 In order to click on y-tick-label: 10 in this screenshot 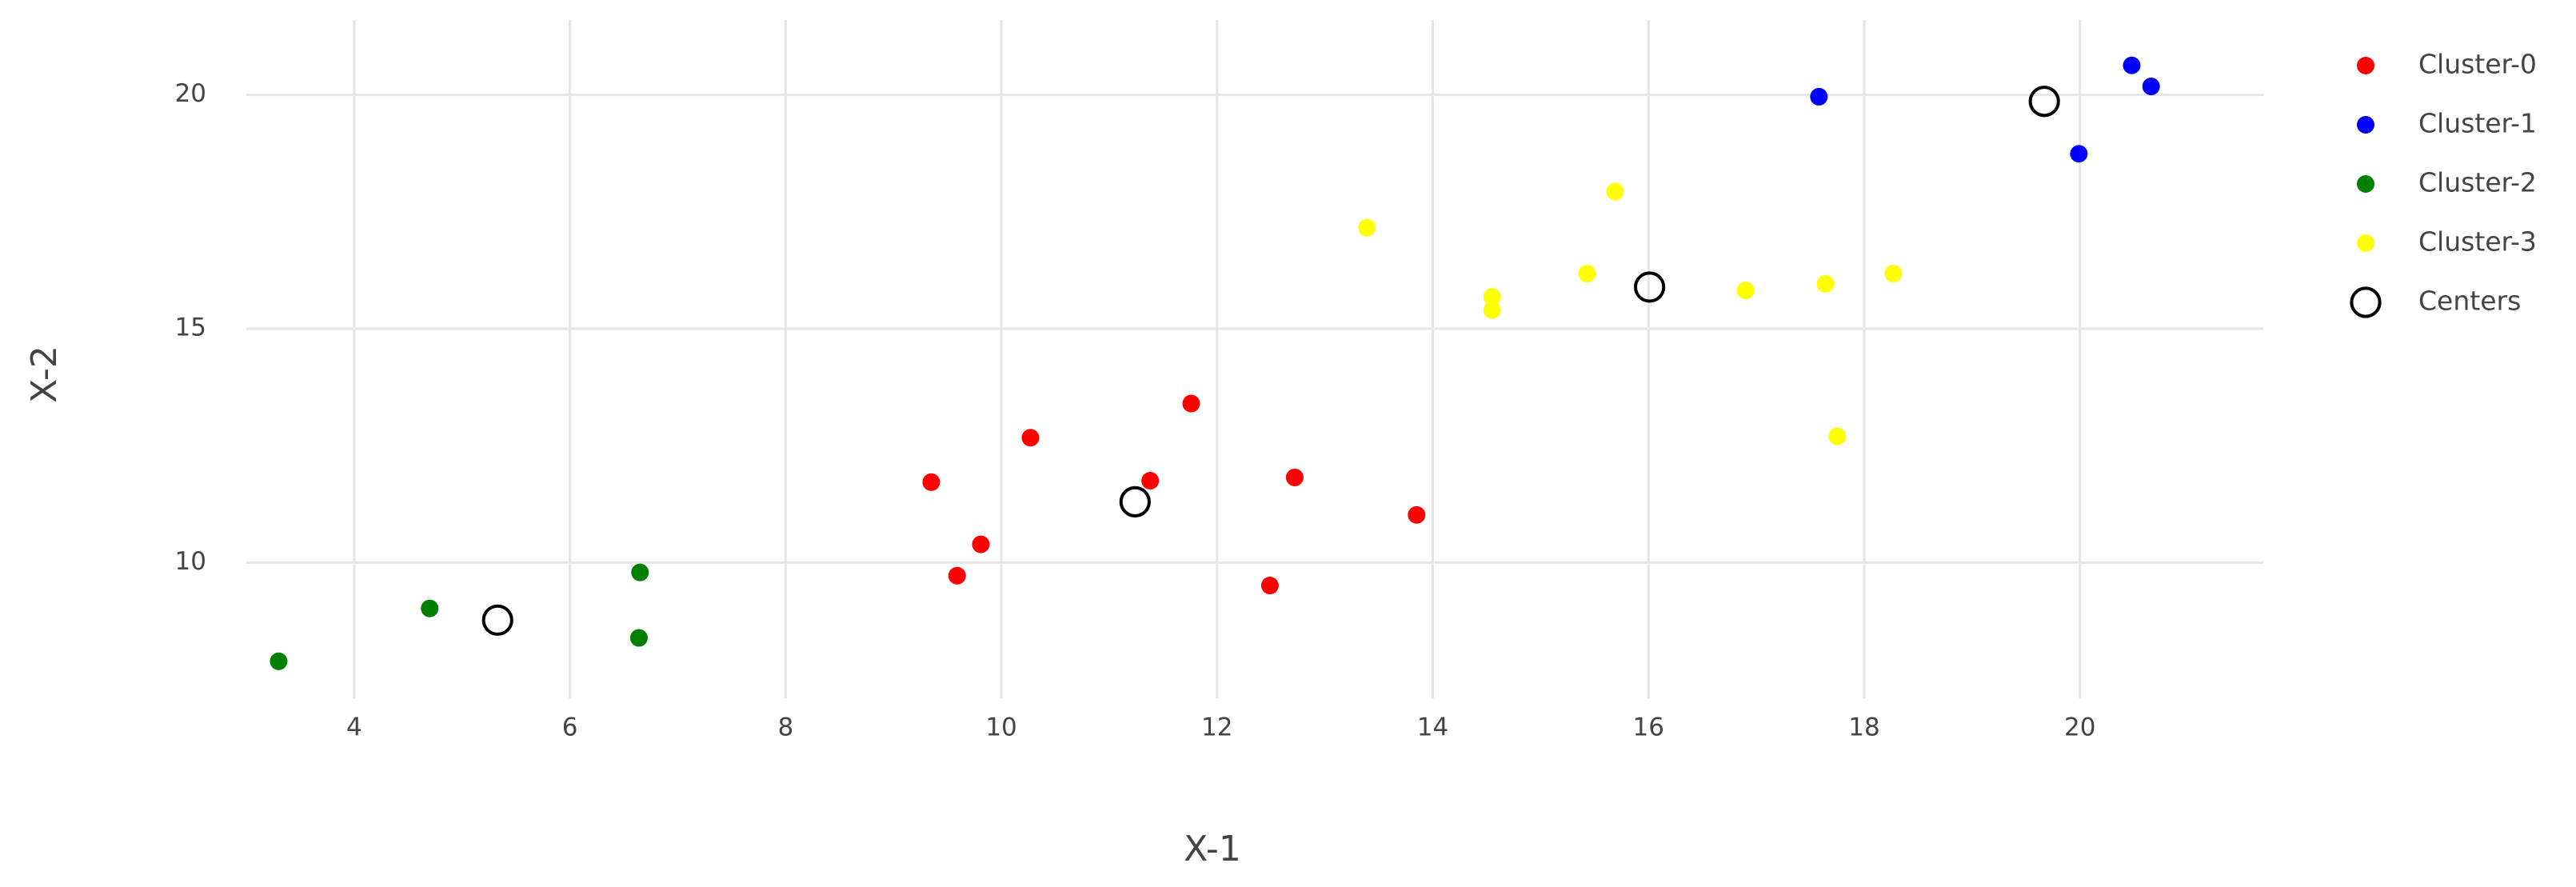, I will do `click(191, 561)`.